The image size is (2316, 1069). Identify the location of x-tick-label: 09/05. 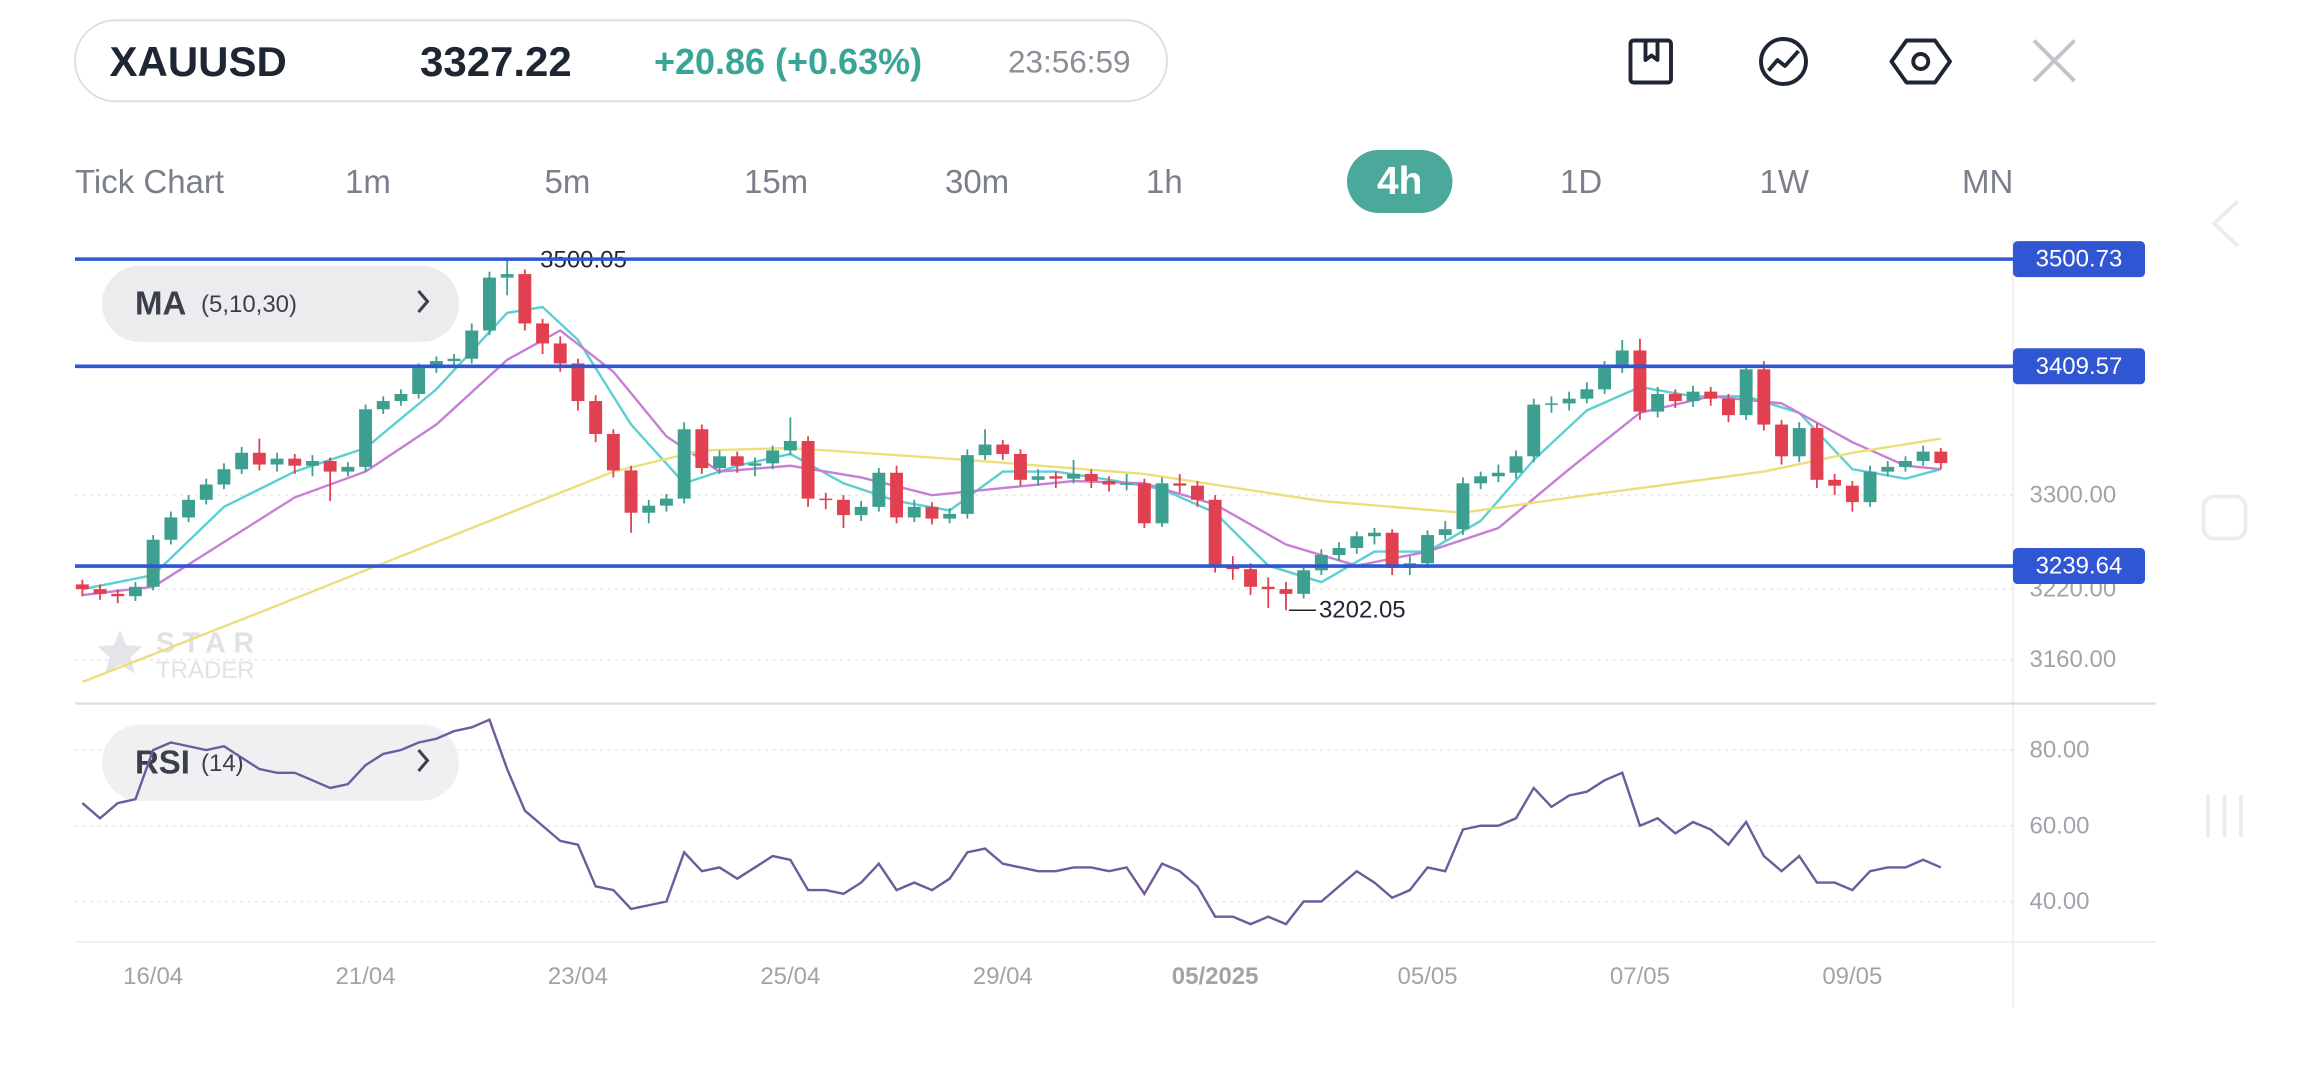
(1852, 976).